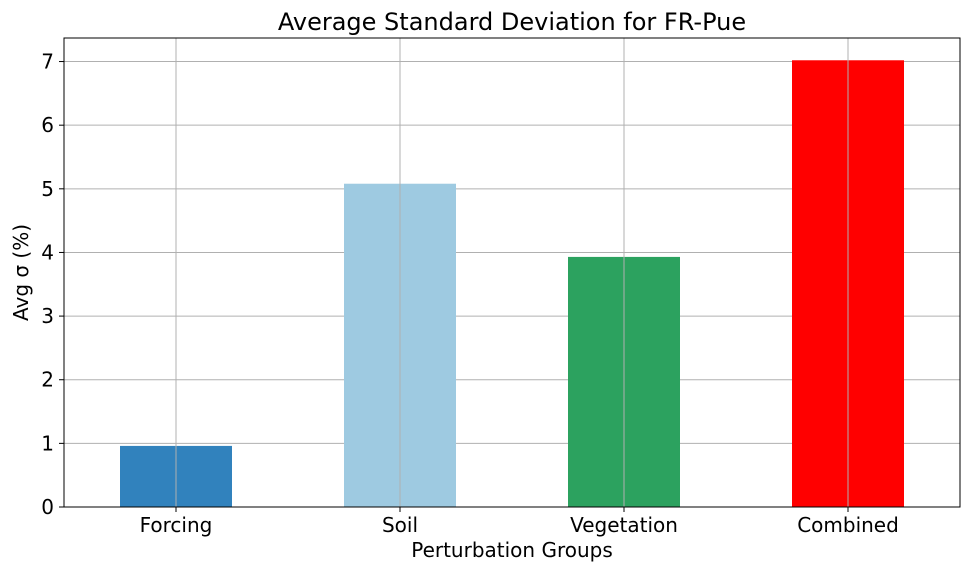 This screenshot has height=572, width=971. Describe the element at coordinates (47, 125) in the screenshot. I see `y-tick-label: 6` at that location.